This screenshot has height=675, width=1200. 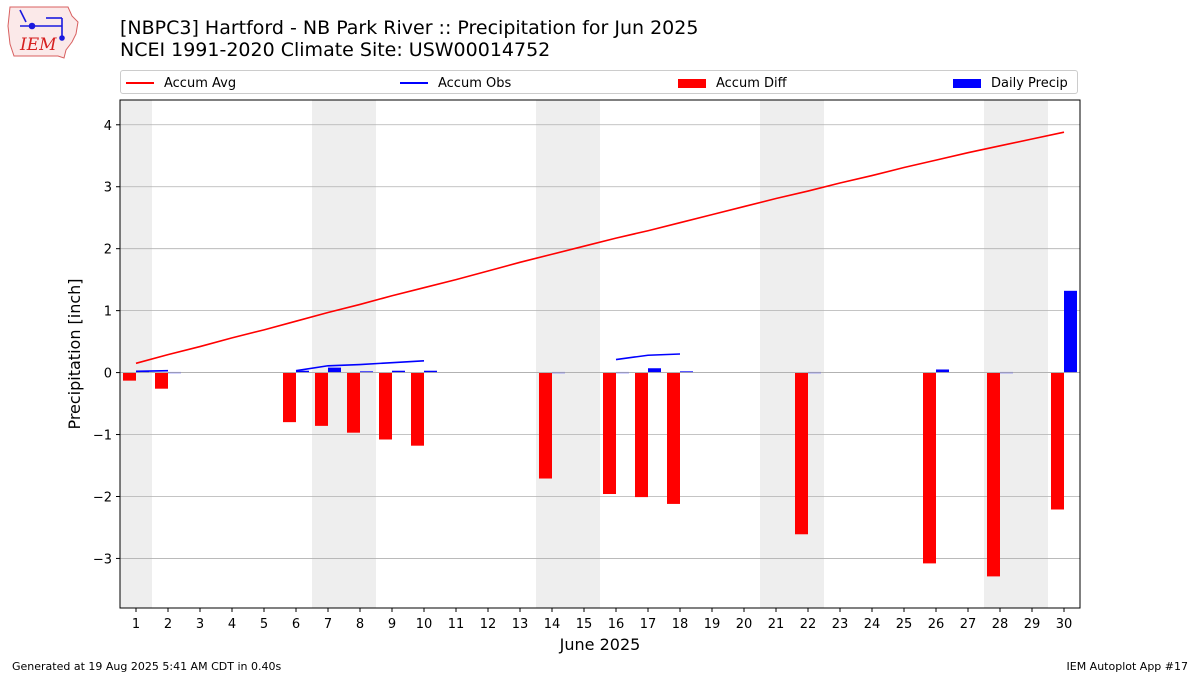 What do you see at coordinates (648, 624) in the screenshot?
I see `x-tick-label: 17` at bounding box center [648, 624].